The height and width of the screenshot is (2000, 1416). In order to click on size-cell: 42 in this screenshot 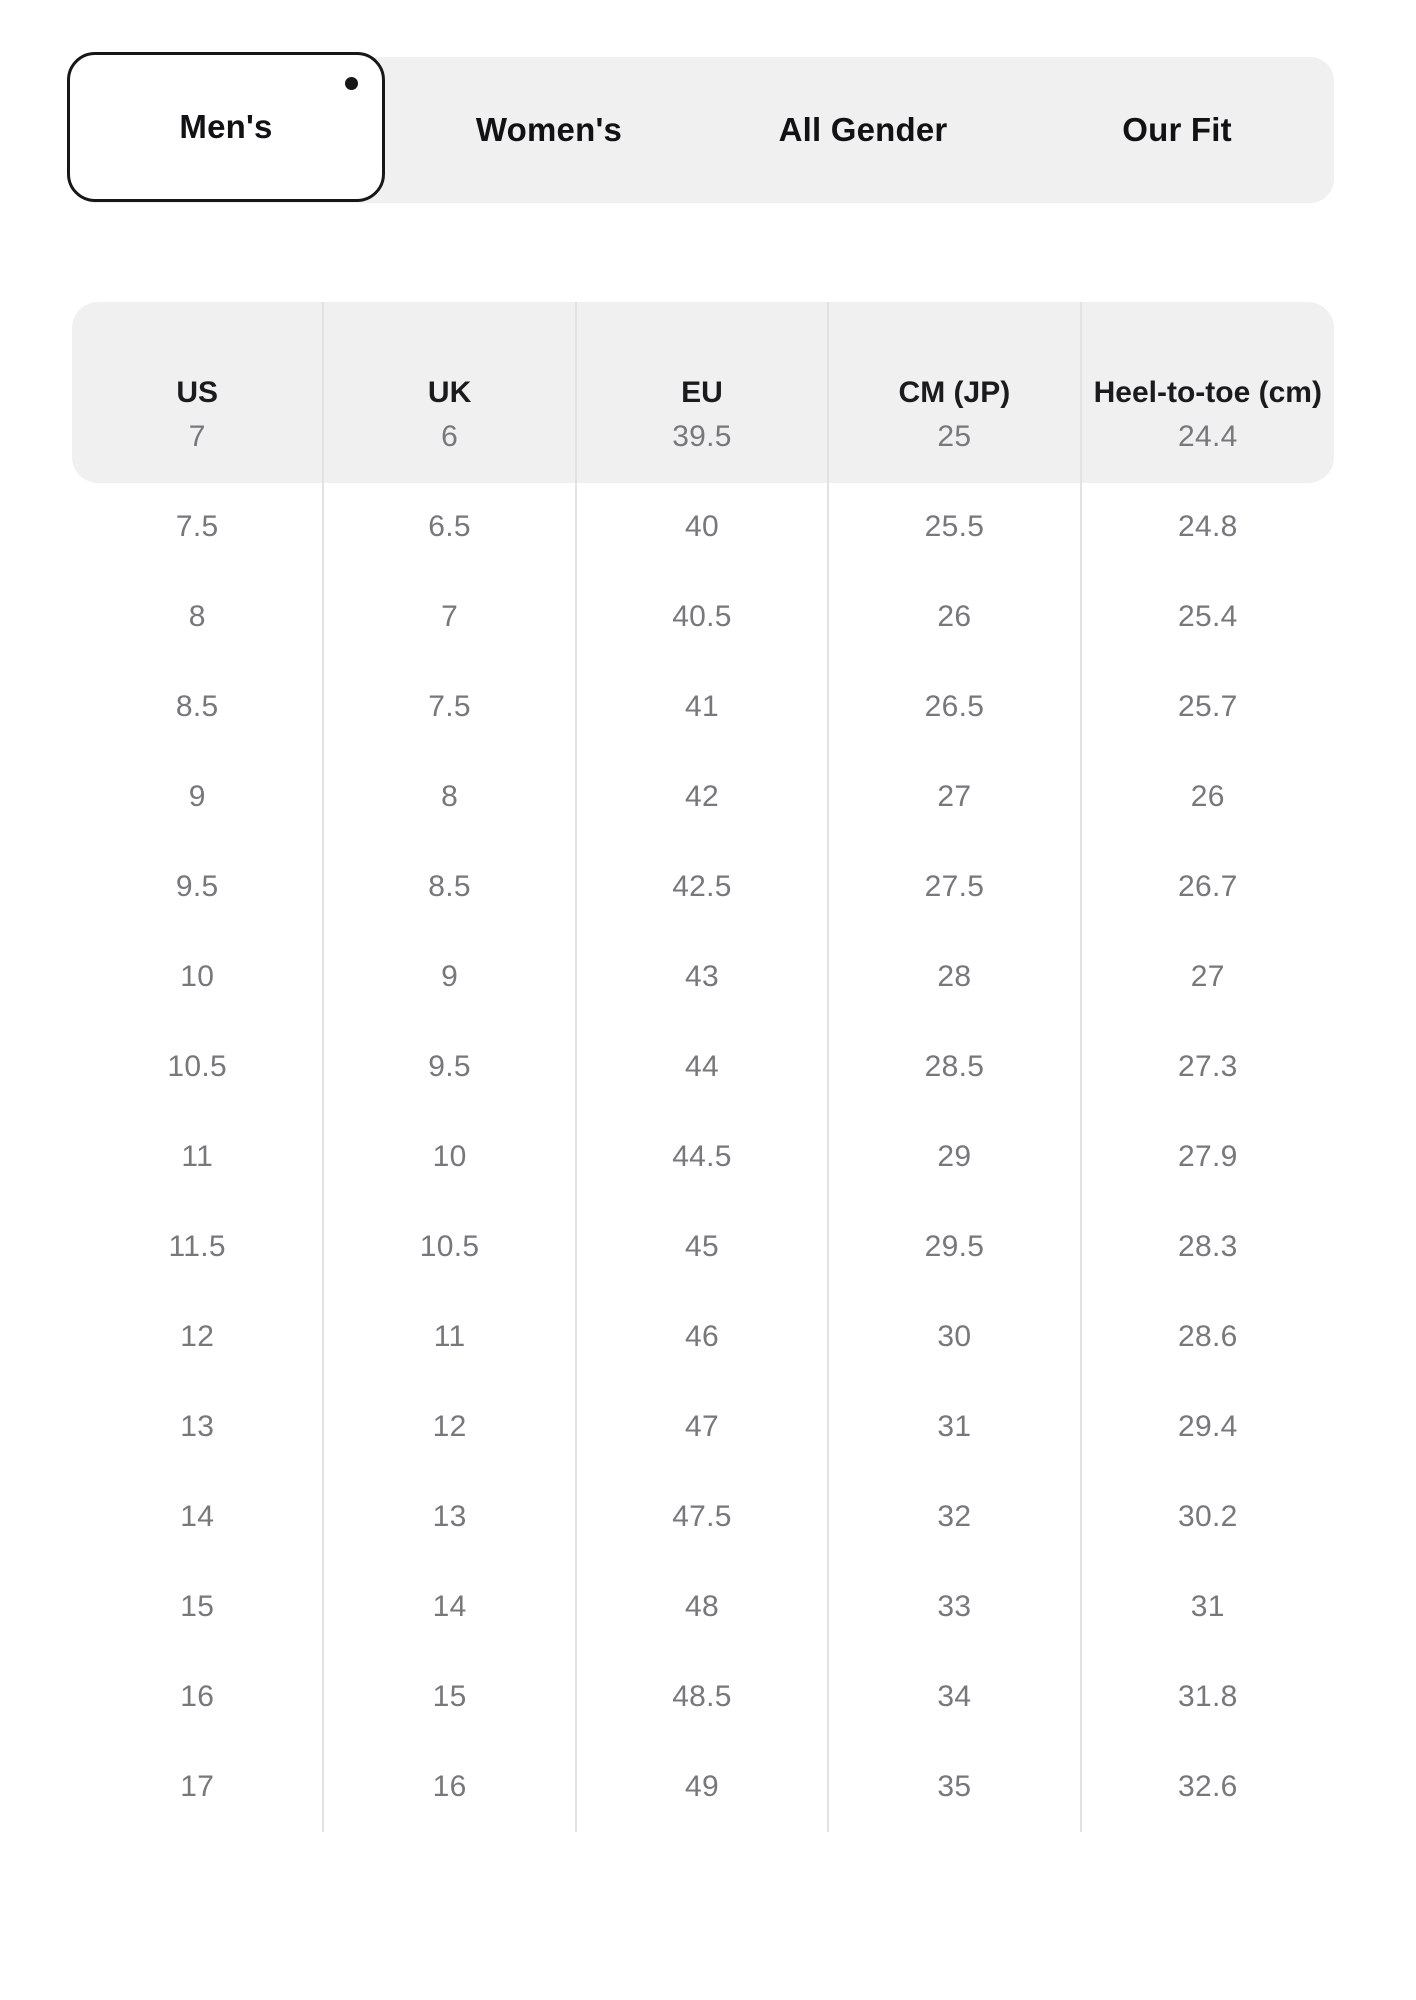, I will do `click(703, 797)`.